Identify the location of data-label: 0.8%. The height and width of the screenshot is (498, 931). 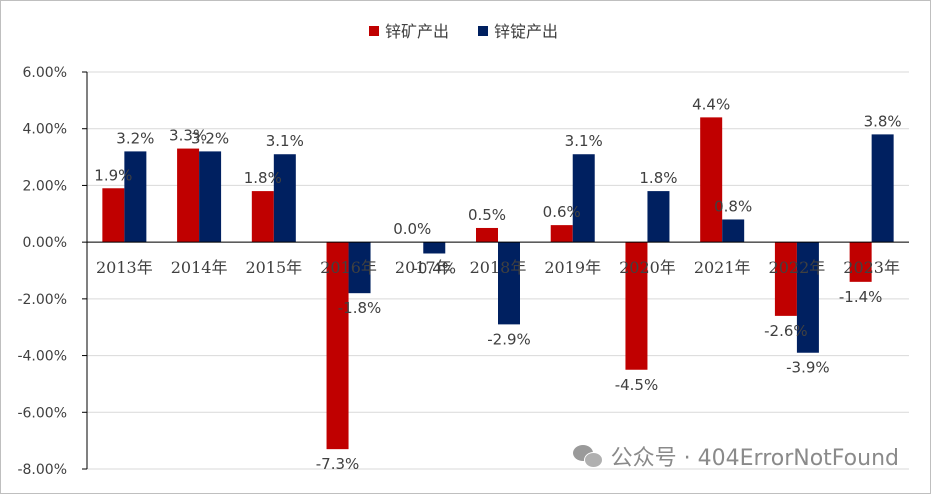
(733, 206).